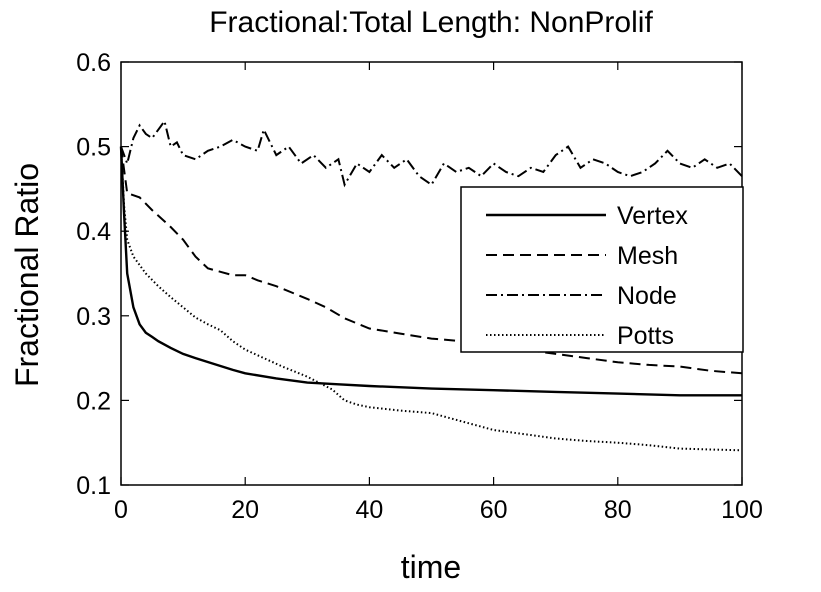 This screenshot has width=821, height=592. Describe the element at coordinates (93, 232) in the screenshot. I see `y-tick-label-3: 0.4` at that location.